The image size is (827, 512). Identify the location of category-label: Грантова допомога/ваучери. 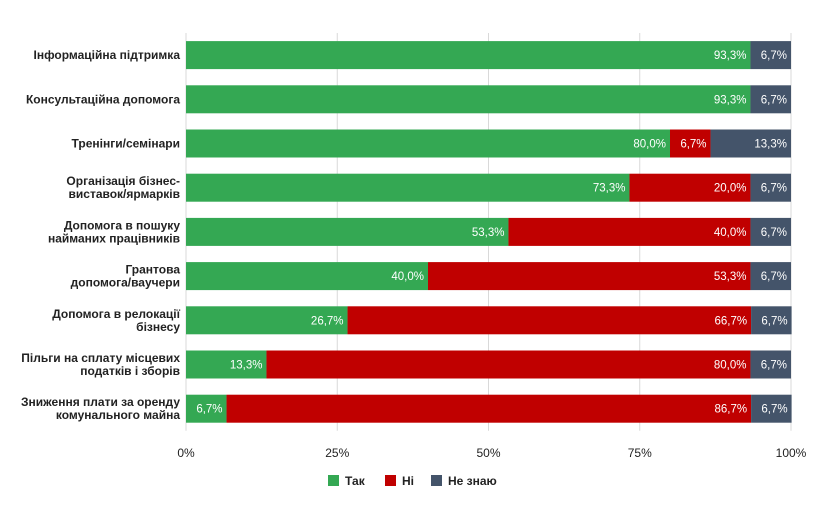
(126, 276).